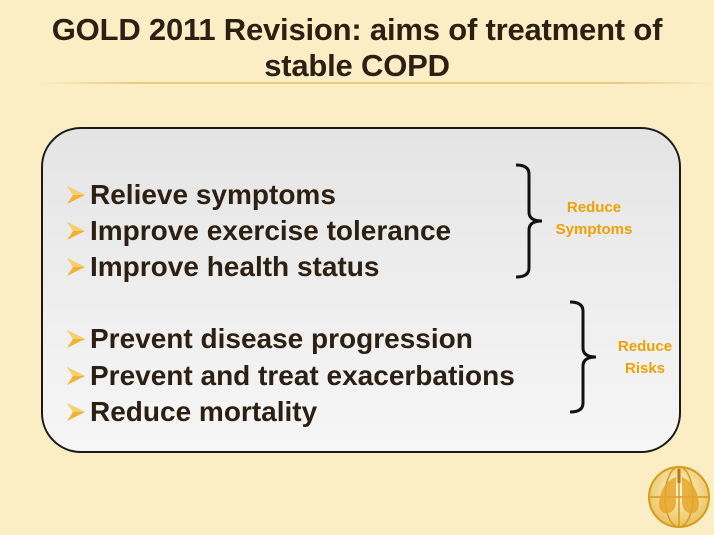 The height and width of the screenshot is (535, 714). I want to click on list-item: Reduce mortality, so click(190, 412).